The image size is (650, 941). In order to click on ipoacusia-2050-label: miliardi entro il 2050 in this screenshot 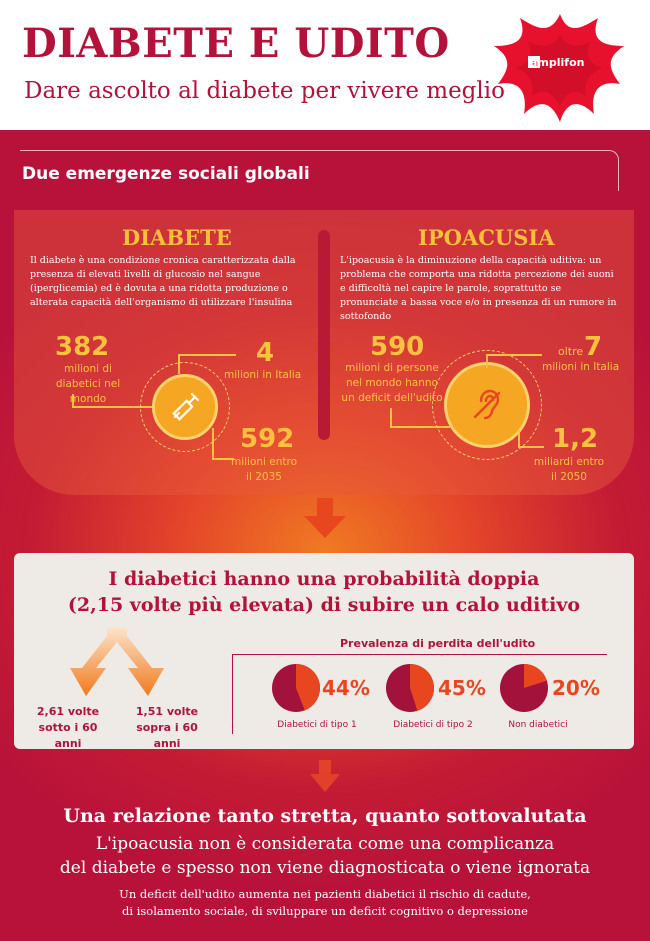, I will do `click(569, 469)`.